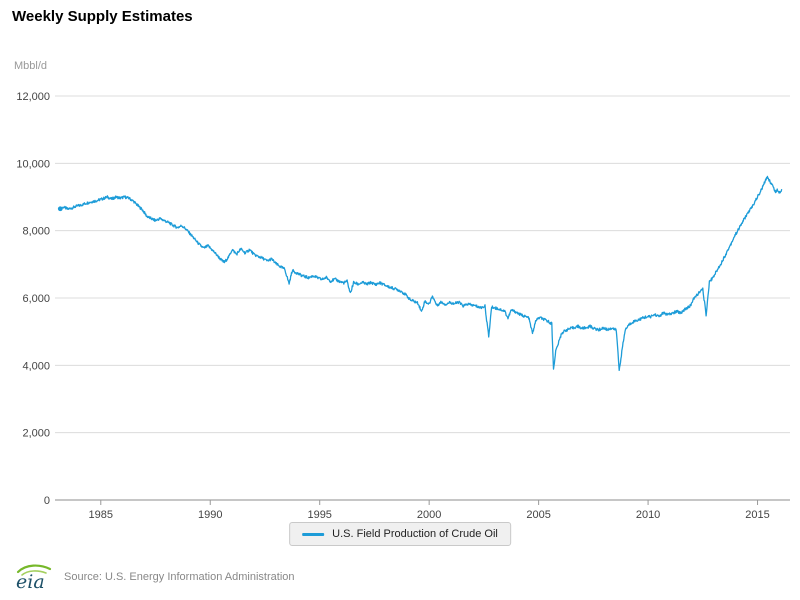 This screenshot has height=600, width=800. I want to click on svg-text: 1995, so click(319, 515).